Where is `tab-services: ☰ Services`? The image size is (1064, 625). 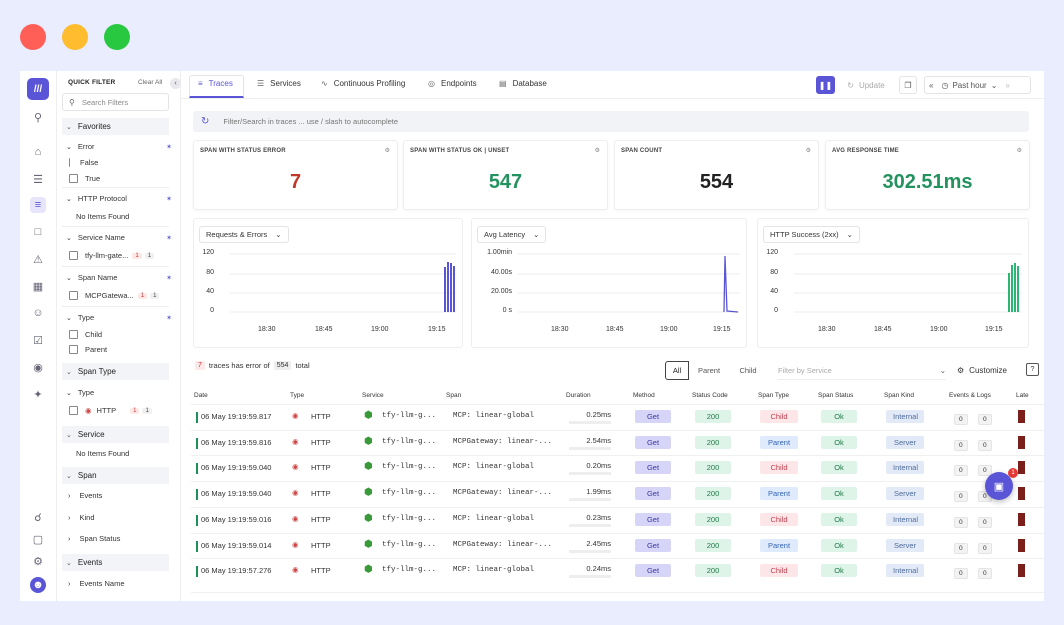
tab-services: ☰ Services is located at coordinates (279, 83).